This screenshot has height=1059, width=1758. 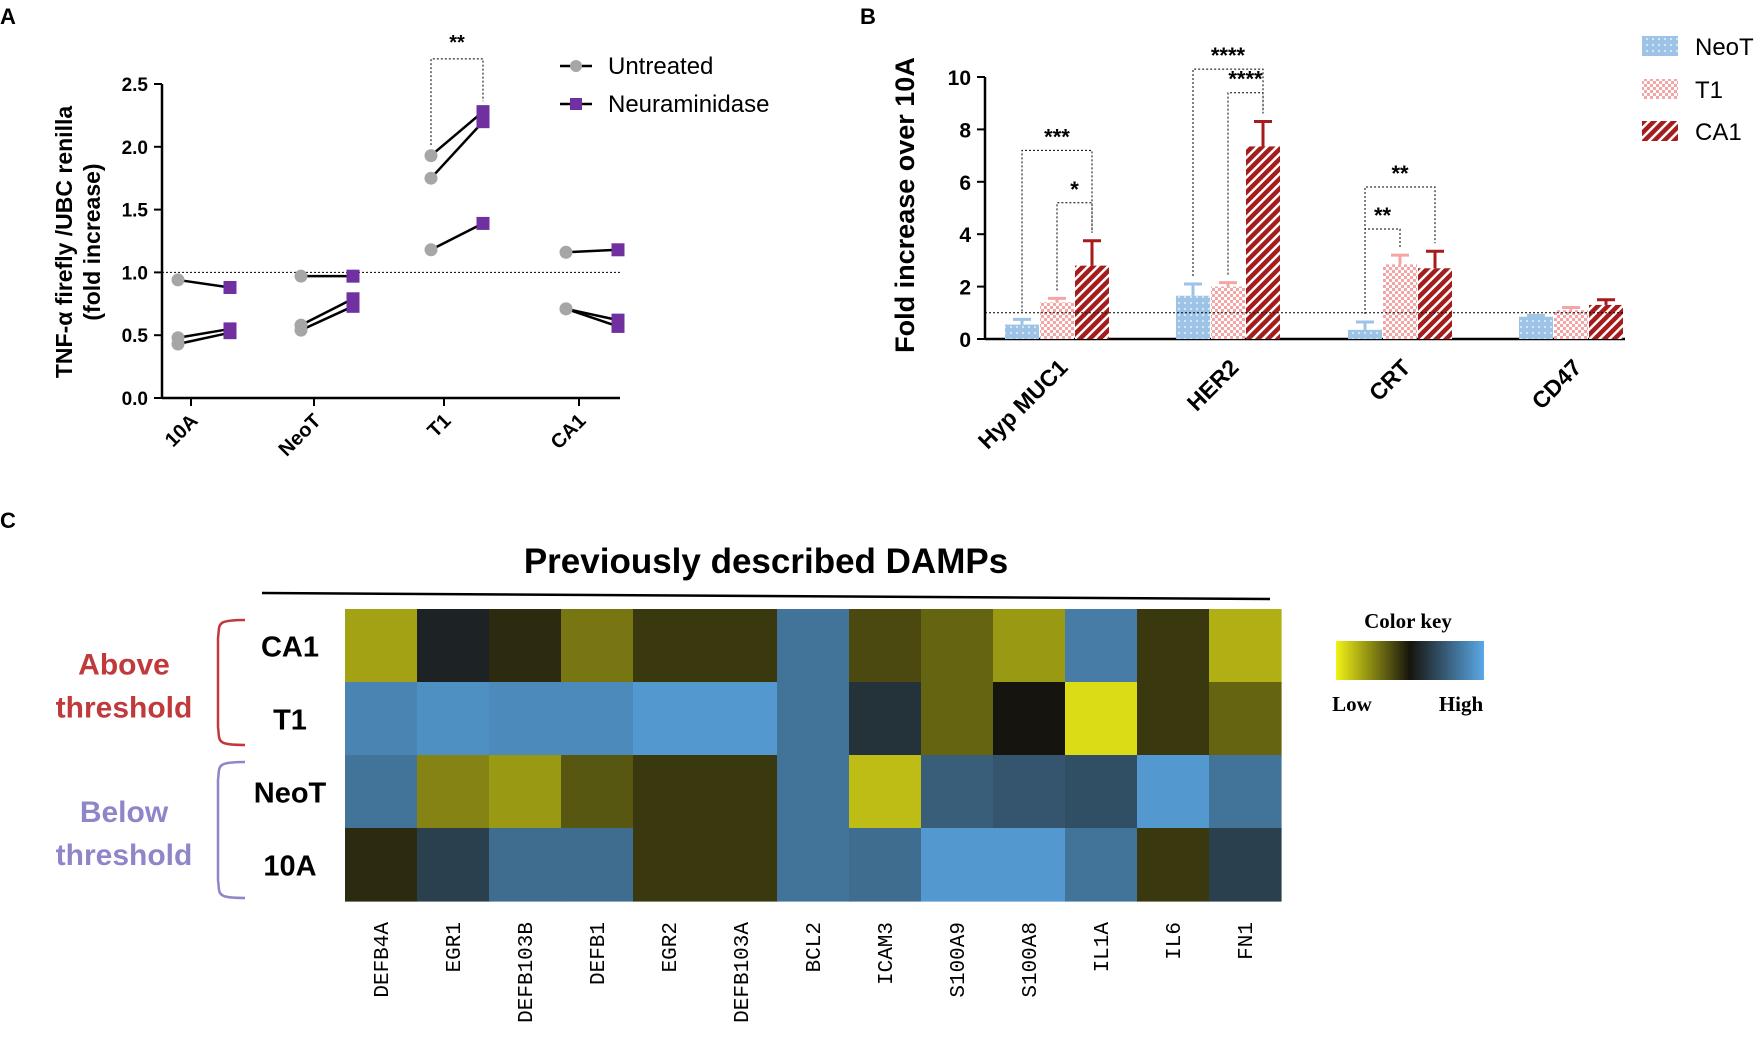 What do you see at coordinates (1057, 320) in the screenshot?
I see `b-bar-t1-hyp-muc1` at bounding box center [1057, 320].